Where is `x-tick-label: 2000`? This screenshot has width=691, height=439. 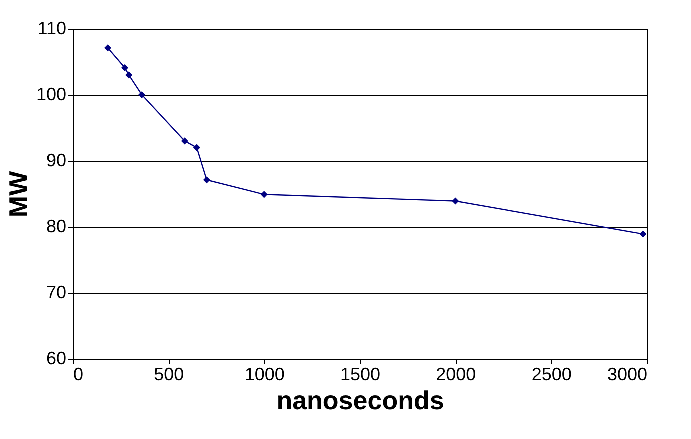
x-tick-label: 2000 is located at coordinates (456, 374).